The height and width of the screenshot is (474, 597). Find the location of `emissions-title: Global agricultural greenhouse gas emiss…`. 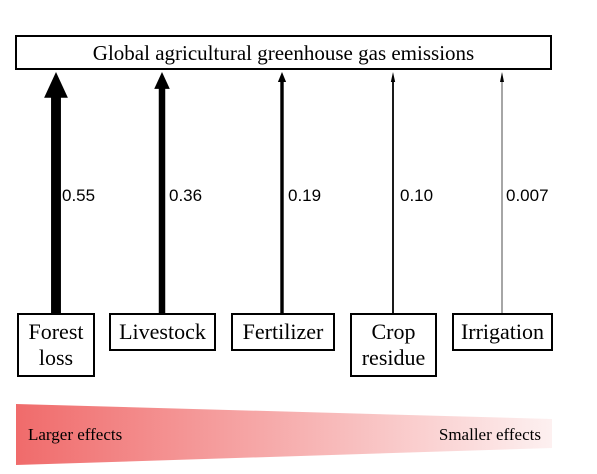

emissions-title: Global agricultural greenhouse gas emiss… is located at coordinates (283, 52).